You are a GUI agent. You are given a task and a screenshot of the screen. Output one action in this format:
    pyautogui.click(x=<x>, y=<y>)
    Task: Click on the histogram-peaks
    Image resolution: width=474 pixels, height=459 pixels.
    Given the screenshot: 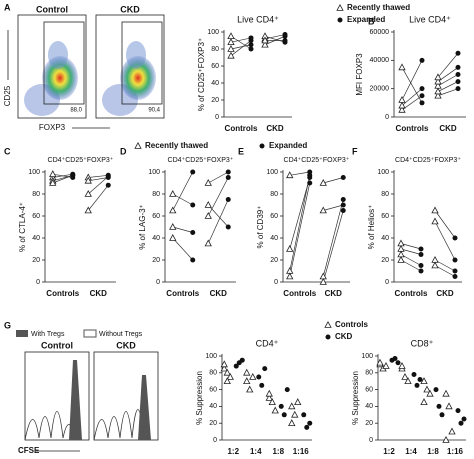 What is the action you would take?
    pyautogui.click(x=119, y=425)
    